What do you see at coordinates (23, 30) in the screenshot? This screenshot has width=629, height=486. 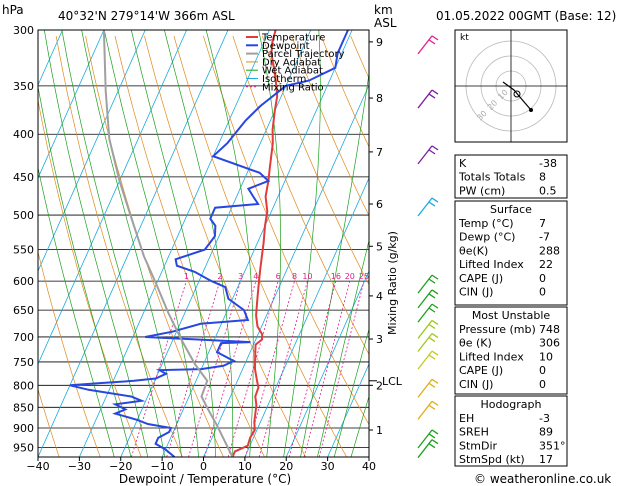 I see `pressure-tick-label: 300` at bounding box center [23, 30].